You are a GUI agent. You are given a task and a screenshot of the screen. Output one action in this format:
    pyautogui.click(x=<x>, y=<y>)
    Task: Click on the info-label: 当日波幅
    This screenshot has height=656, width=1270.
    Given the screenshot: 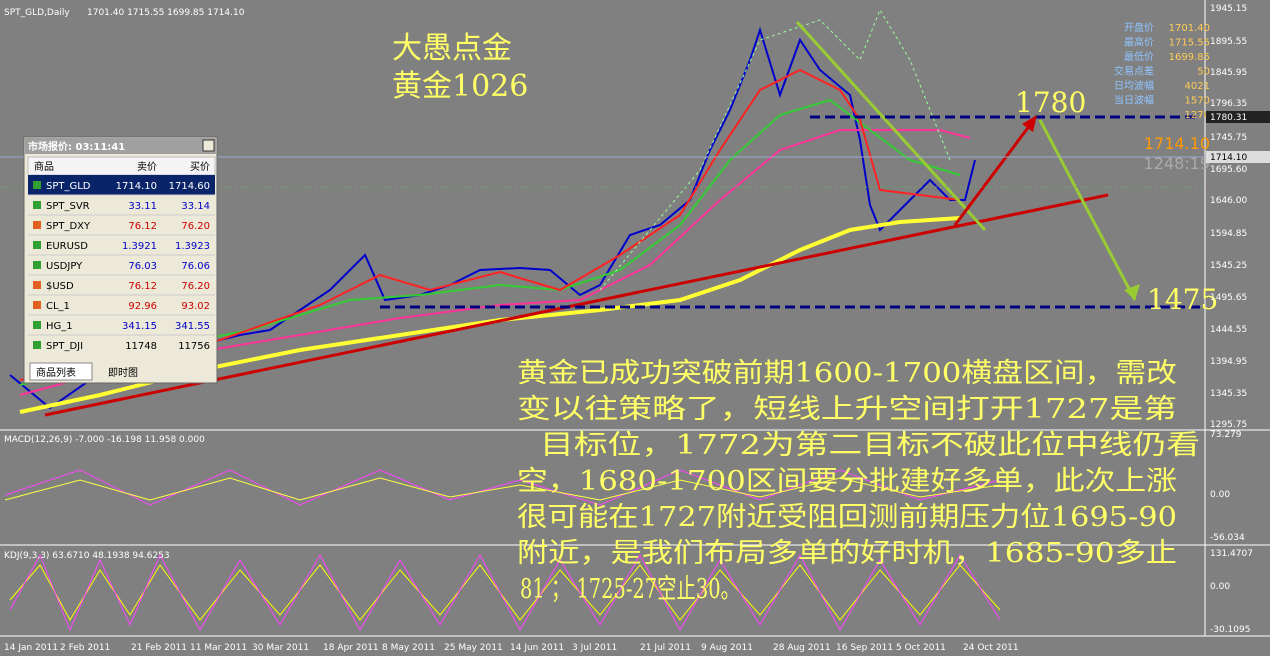 What is the action you would take?
    pyautogui.click(x=1134, y=100)
    